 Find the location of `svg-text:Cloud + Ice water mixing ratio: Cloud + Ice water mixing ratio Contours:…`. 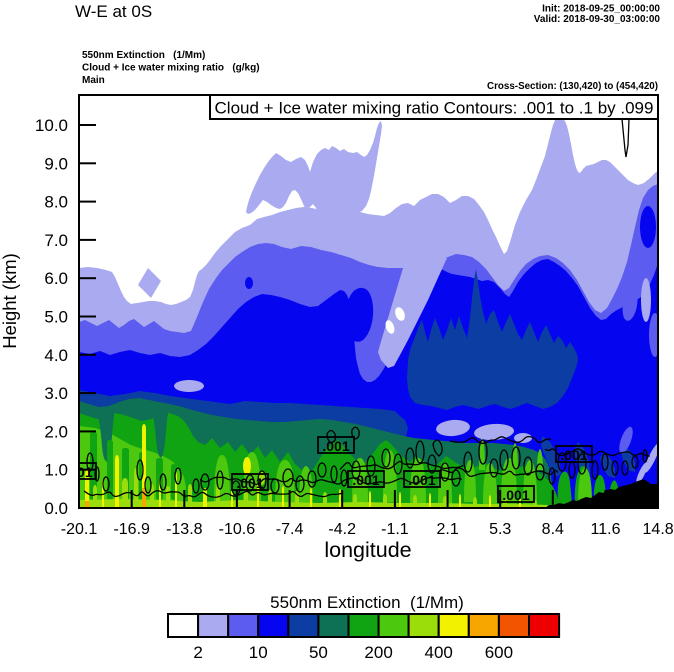

svg-text:Cloud + Ice water mixing ratio: Cloud + Ice water mixing ratio Contours:… is located at coordinates (434, 108).